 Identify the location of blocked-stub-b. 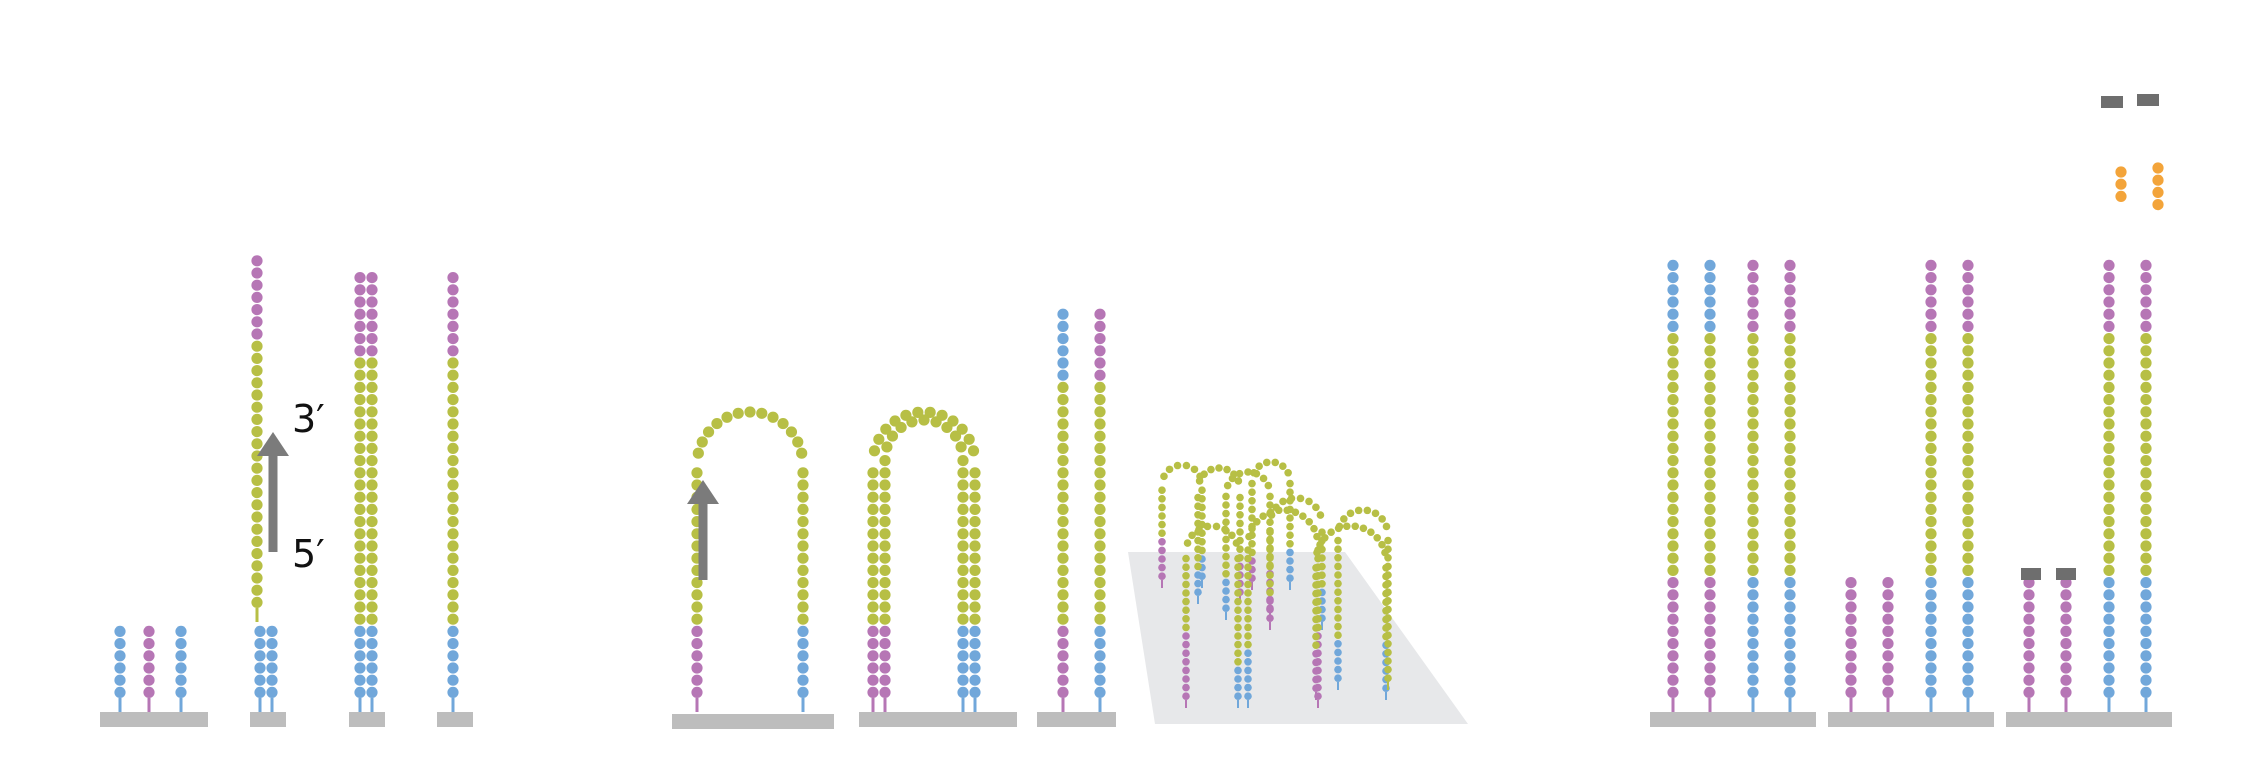
(2066, 644).